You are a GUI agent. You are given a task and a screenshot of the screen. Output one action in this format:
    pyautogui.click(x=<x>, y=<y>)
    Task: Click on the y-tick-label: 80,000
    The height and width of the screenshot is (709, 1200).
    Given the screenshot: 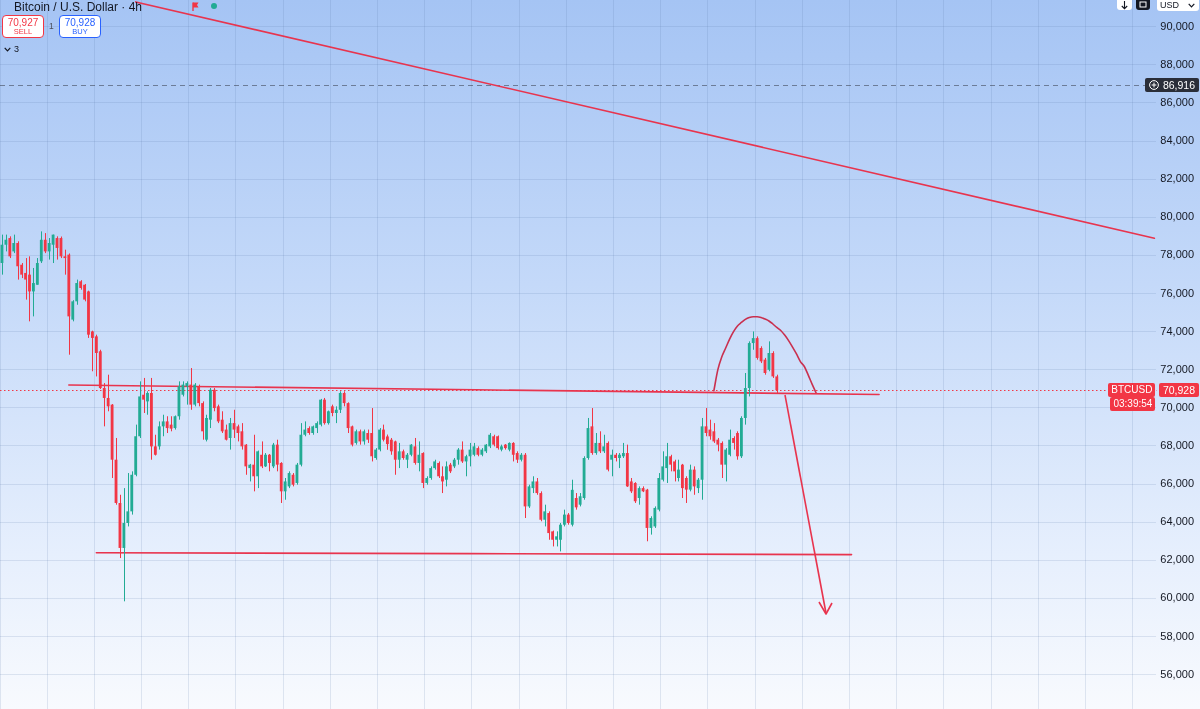 What is the action you would take?
    pyautogui.click(x=1177, y=216)
    